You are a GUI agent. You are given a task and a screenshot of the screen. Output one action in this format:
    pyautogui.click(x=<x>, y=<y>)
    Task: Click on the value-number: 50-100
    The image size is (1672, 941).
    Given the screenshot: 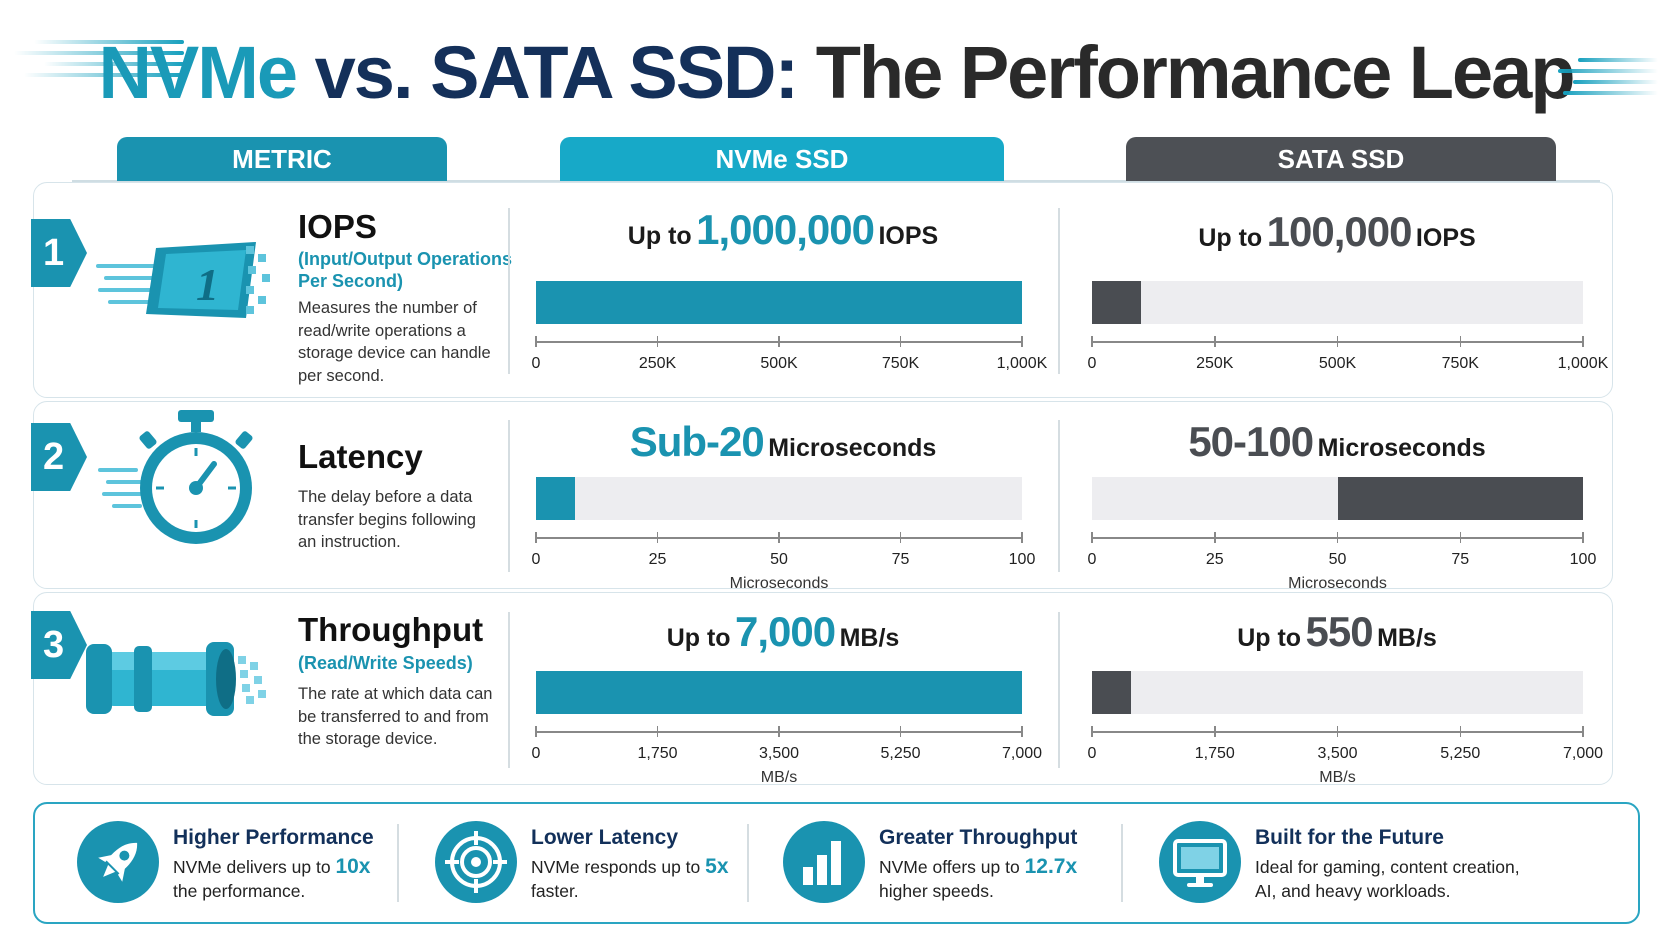 What is the action you would take?
    pyautogui.click(x=1251, y=441)
    